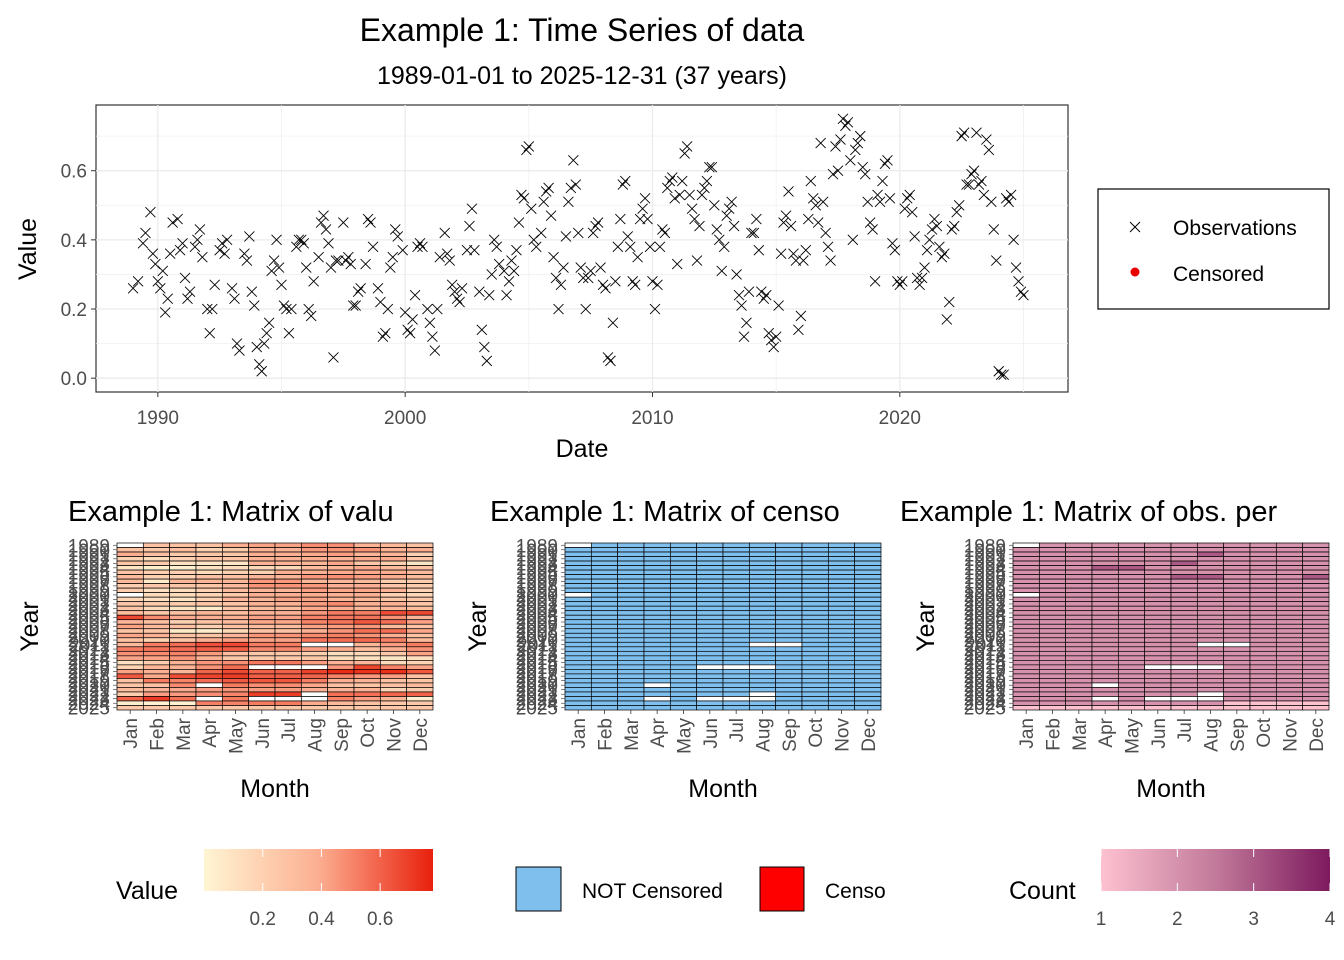 Image resolution: width=1344 pixels, height=960 pixels. What do you see at coordinates (985, 695) in the screenshot?
I see `year-tick-label: 2022` at bounding box center [985, 695].